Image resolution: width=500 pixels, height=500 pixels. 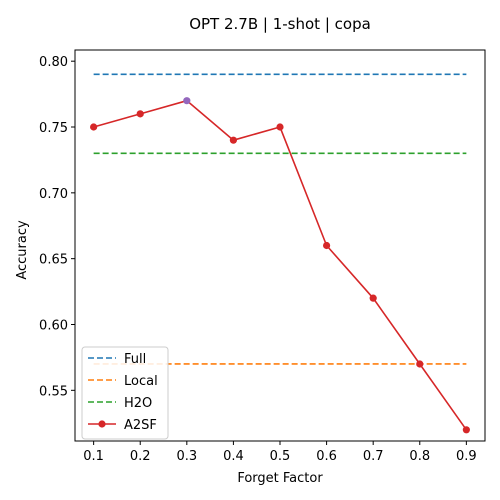 I want to click on x-axis-label: Forget Factor, so click(x=280, y=478).